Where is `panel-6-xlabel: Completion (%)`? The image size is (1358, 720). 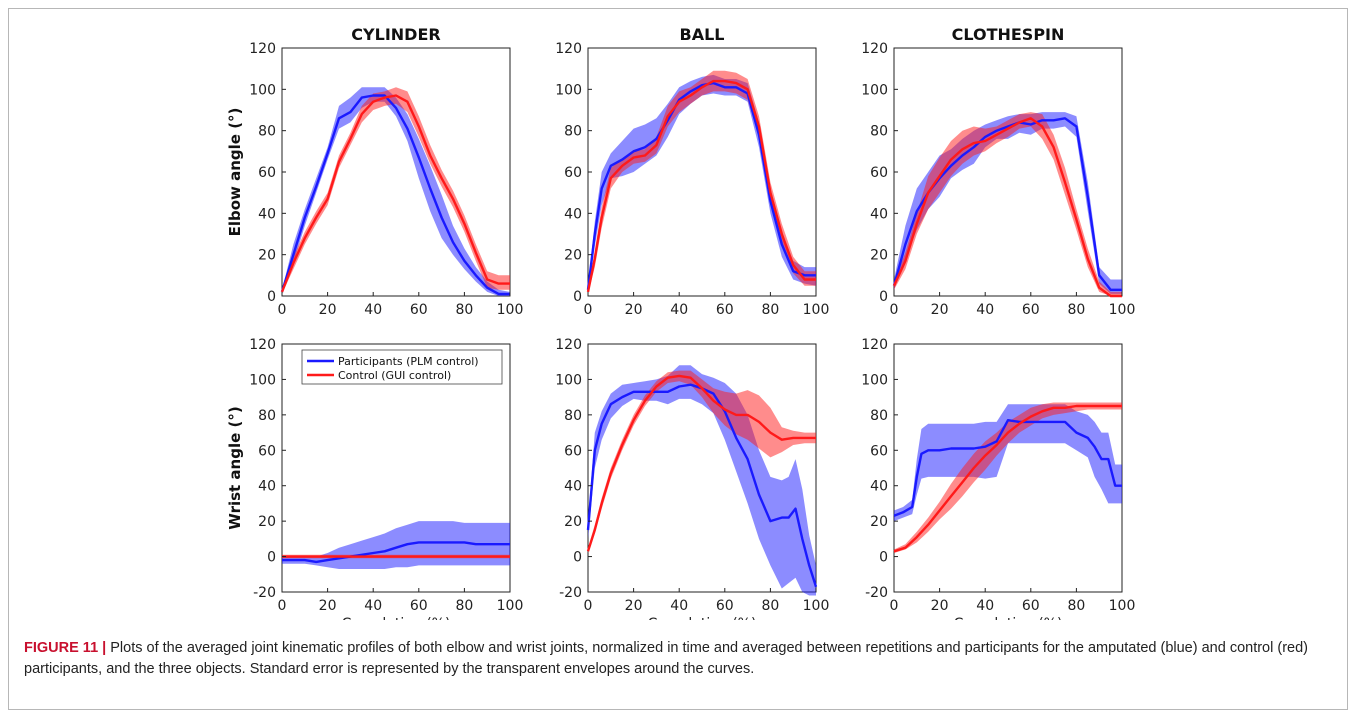
panel-6-xlabel: Completion (%) is located at coordinates (1008, 618).